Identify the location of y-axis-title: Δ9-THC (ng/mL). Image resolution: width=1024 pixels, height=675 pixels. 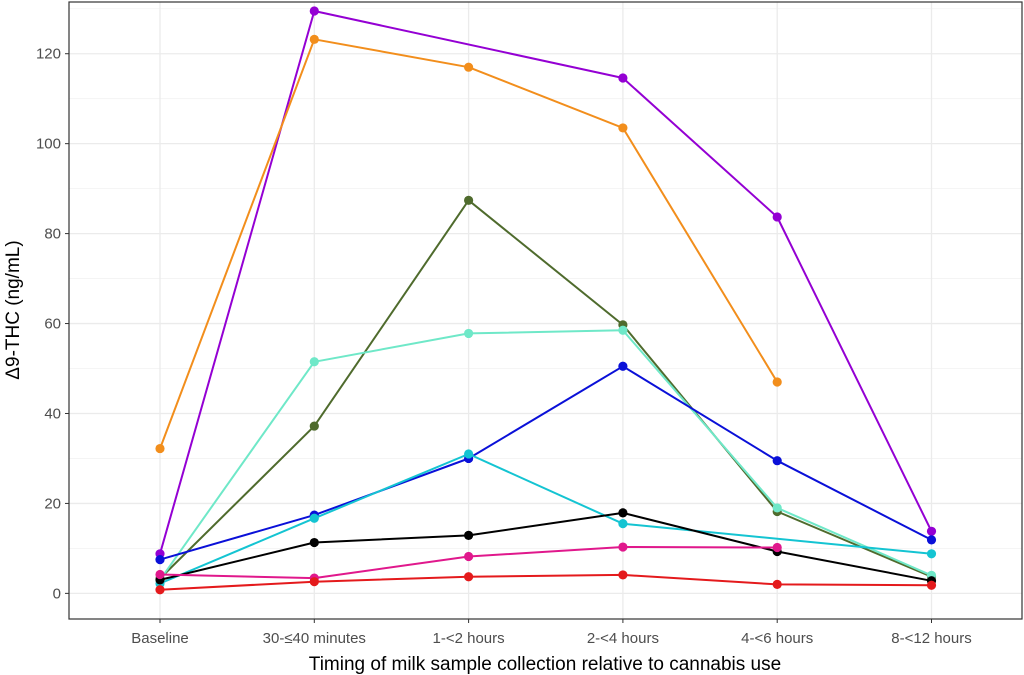
(13, 309).